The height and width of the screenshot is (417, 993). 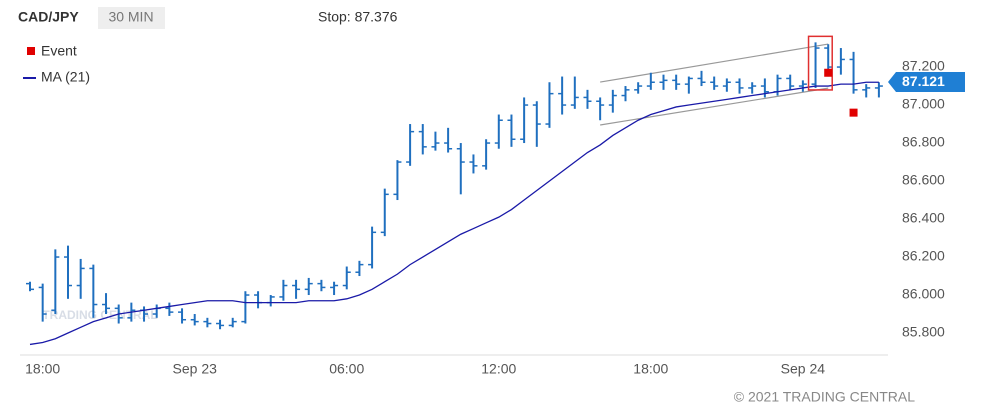 What do you see at coordinates (820, 63) in the screenshot?
I see `event-highlight` at bounding box center [820, 63].